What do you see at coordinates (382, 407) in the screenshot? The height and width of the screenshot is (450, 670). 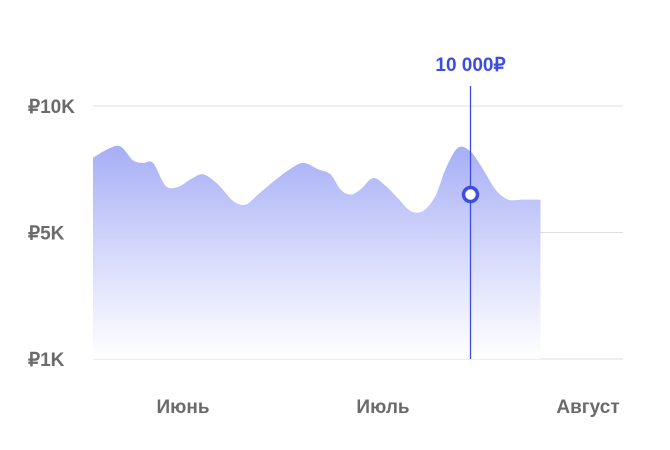 I see `x-tick-label: Июль` at bounding box center [382, 407].